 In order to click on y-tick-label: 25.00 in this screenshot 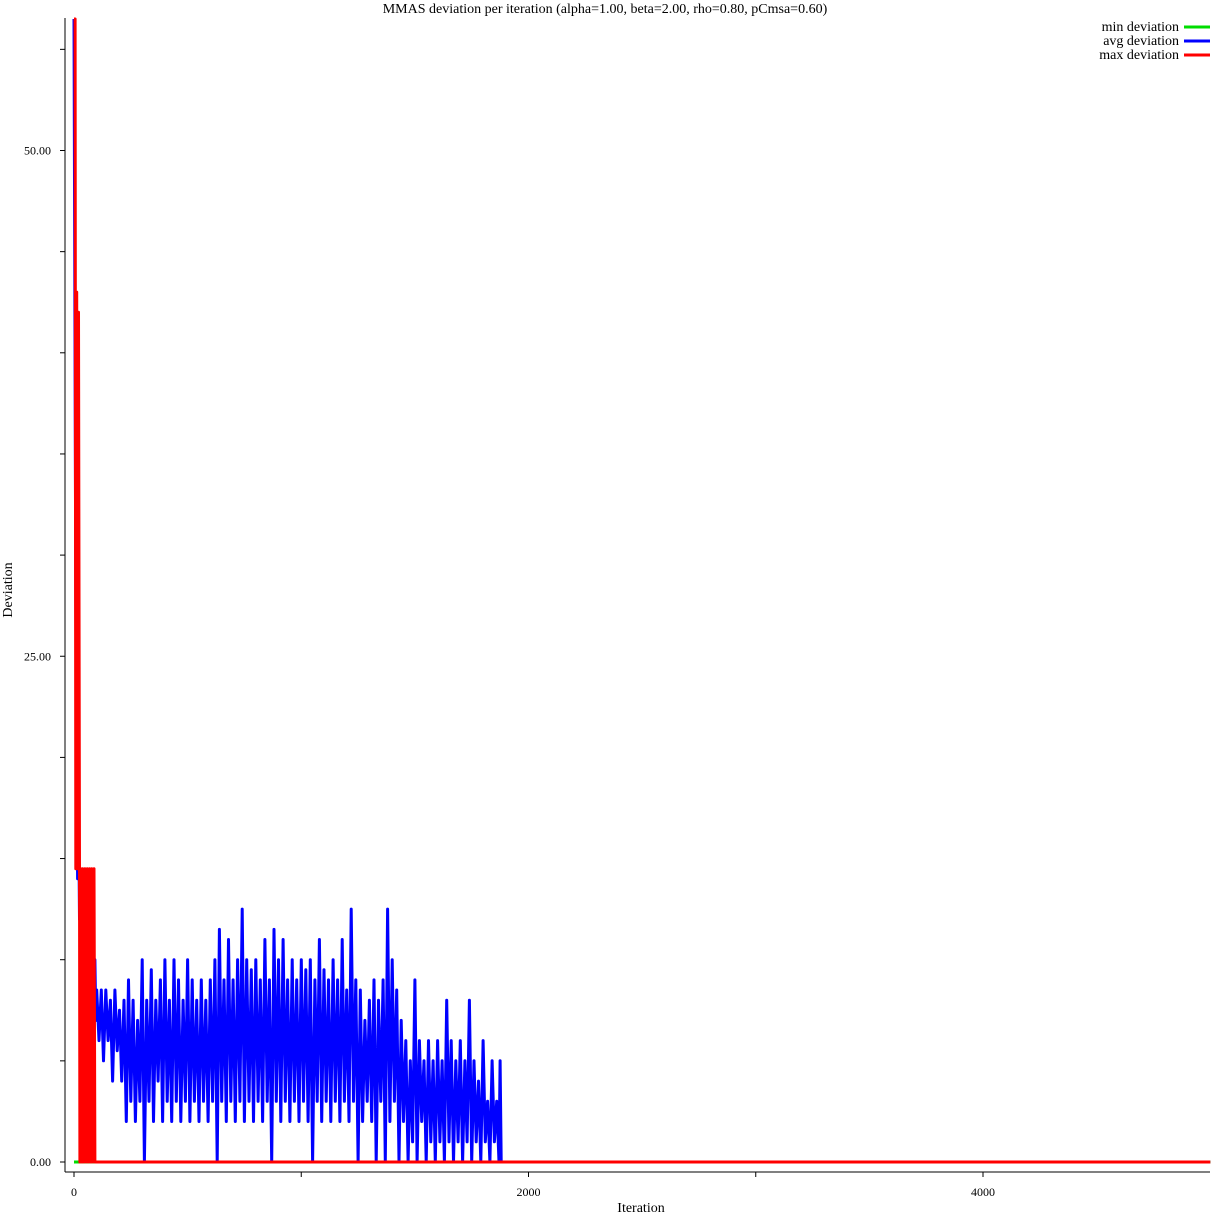, I will do `click(37, 656)`.